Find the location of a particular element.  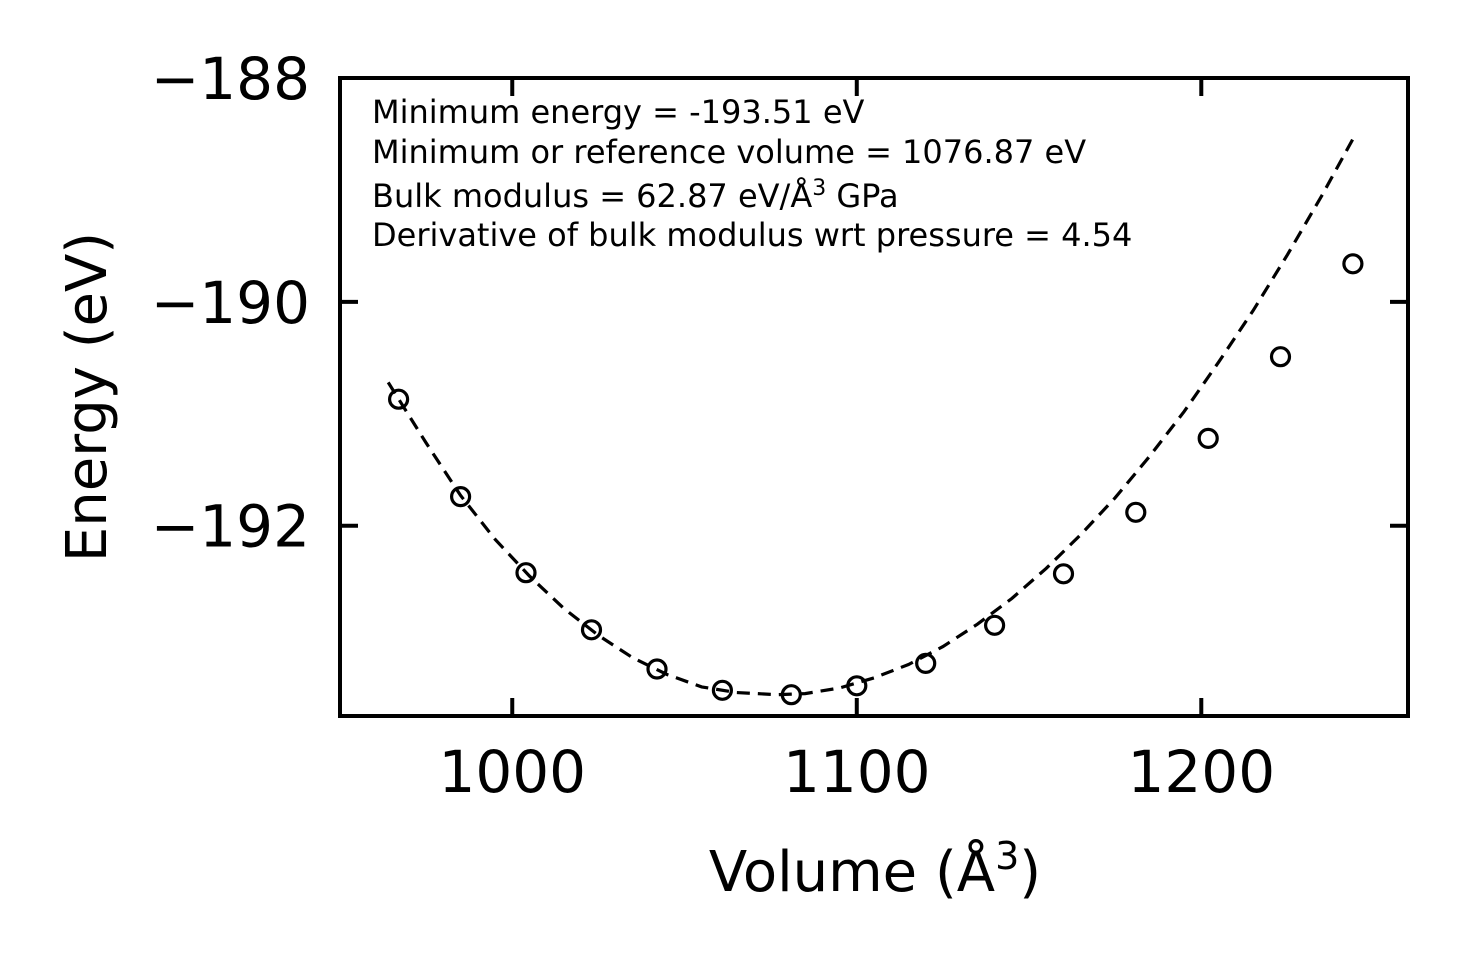

y-tick-label: −190 is located at coordinates (230, 303).